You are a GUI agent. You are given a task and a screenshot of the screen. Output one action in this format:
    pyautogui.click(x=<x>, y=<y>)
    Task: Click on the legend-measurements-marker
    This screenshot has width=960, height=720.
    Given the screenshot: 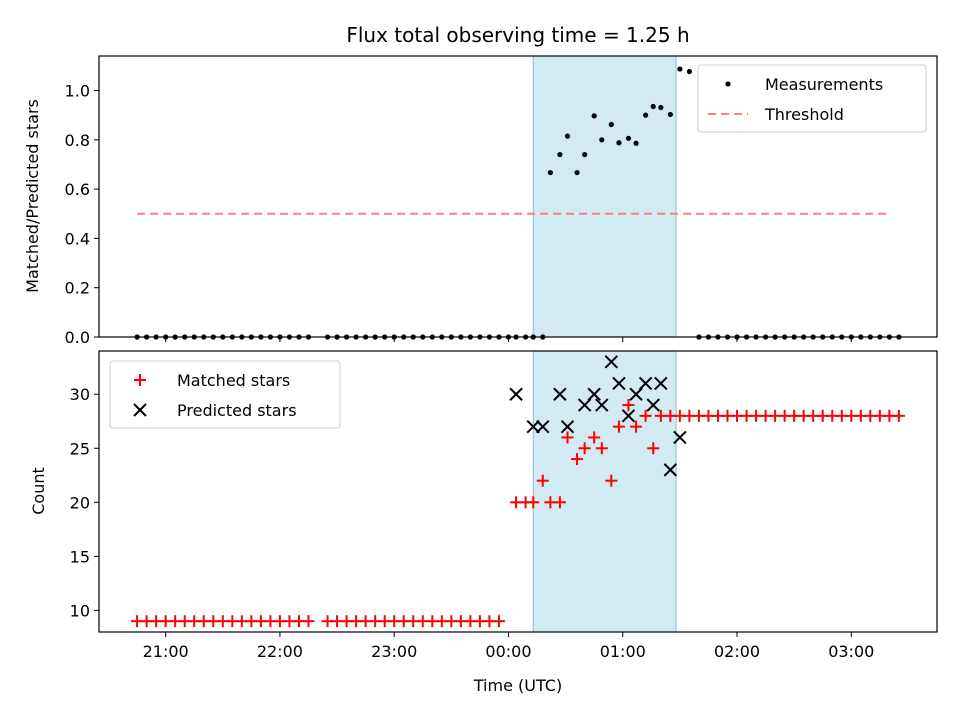 What is the action you would take?
    pyautogui.click(x=728, y=84)
    